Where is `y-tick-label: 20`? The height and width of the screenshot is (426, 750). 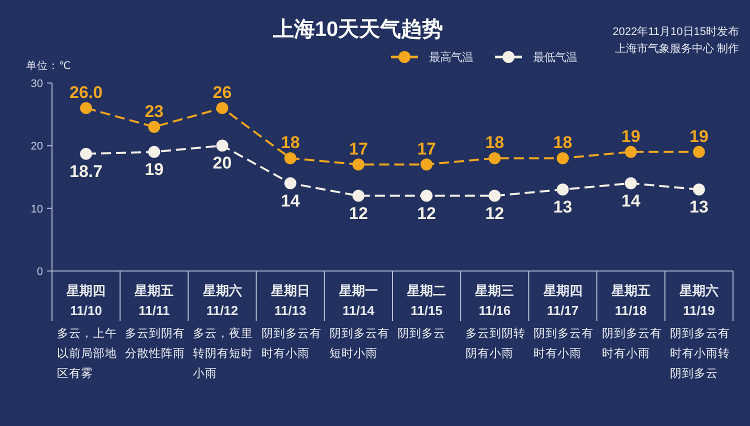 y-tick-label: 20 is located at coordinates (36, 146).